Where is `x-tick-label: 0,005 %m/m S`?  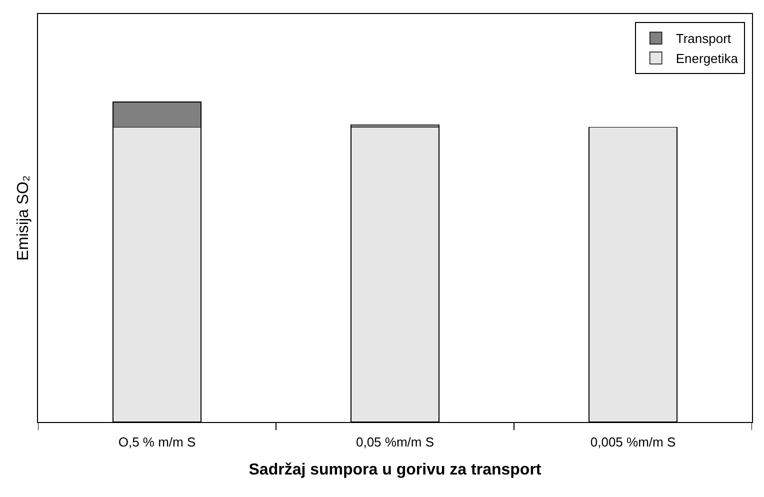
x-tick-label: 0,005 %m/m S is located at coordinates (633, 442).